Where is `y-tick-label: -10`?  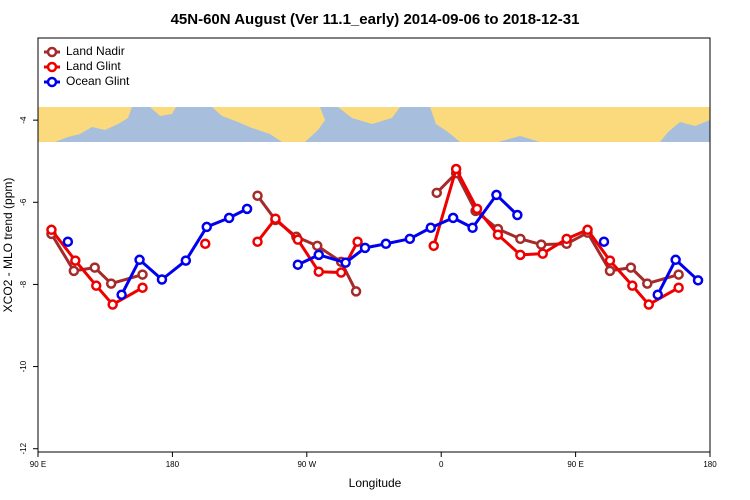 y-tick-label: -10 is located at coordinates (23, 366).